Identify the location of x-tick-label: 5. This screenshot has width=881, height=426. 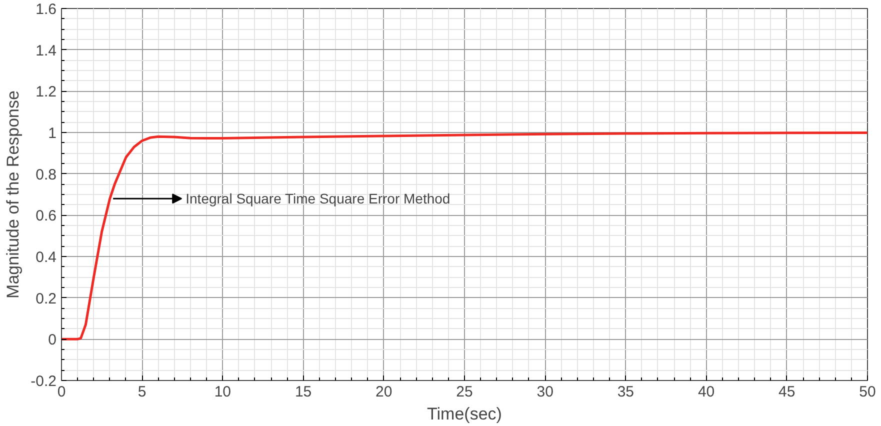
(142, 392).